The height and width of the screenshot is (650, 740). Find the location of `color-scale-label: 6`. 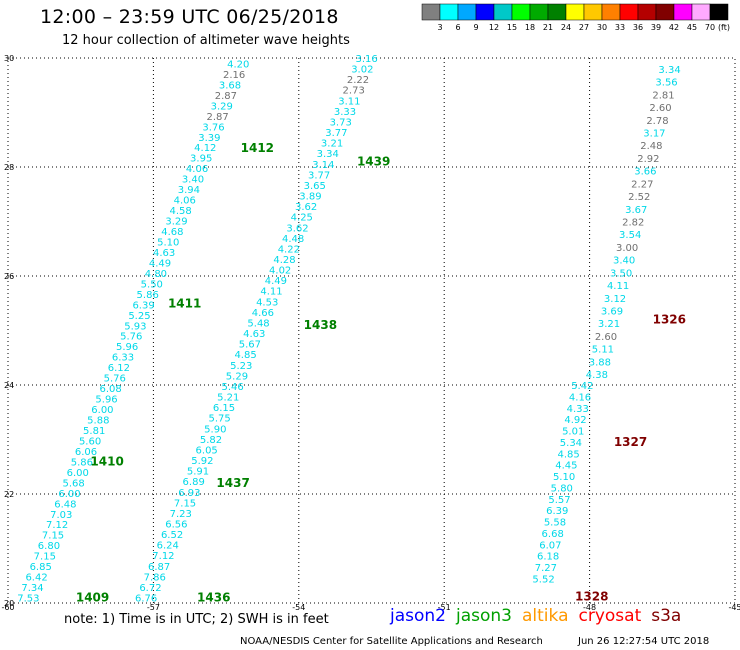

color-scale-label: 6 is located at coordinates (457, 27).